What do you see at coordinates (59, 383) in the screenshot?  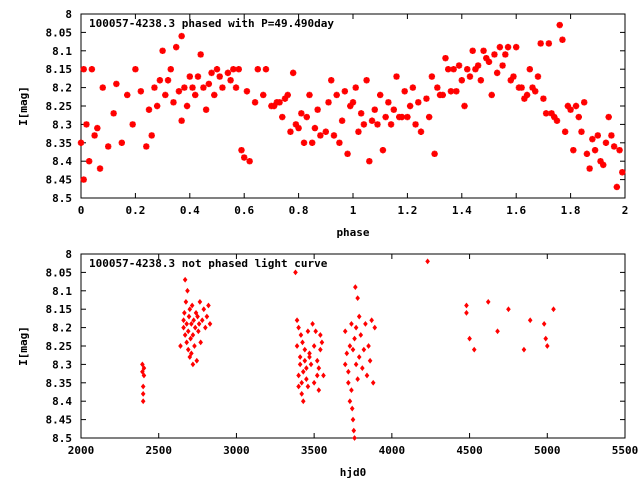 I see `y-tick-label: 8.35` at bounding box center [59, 383].